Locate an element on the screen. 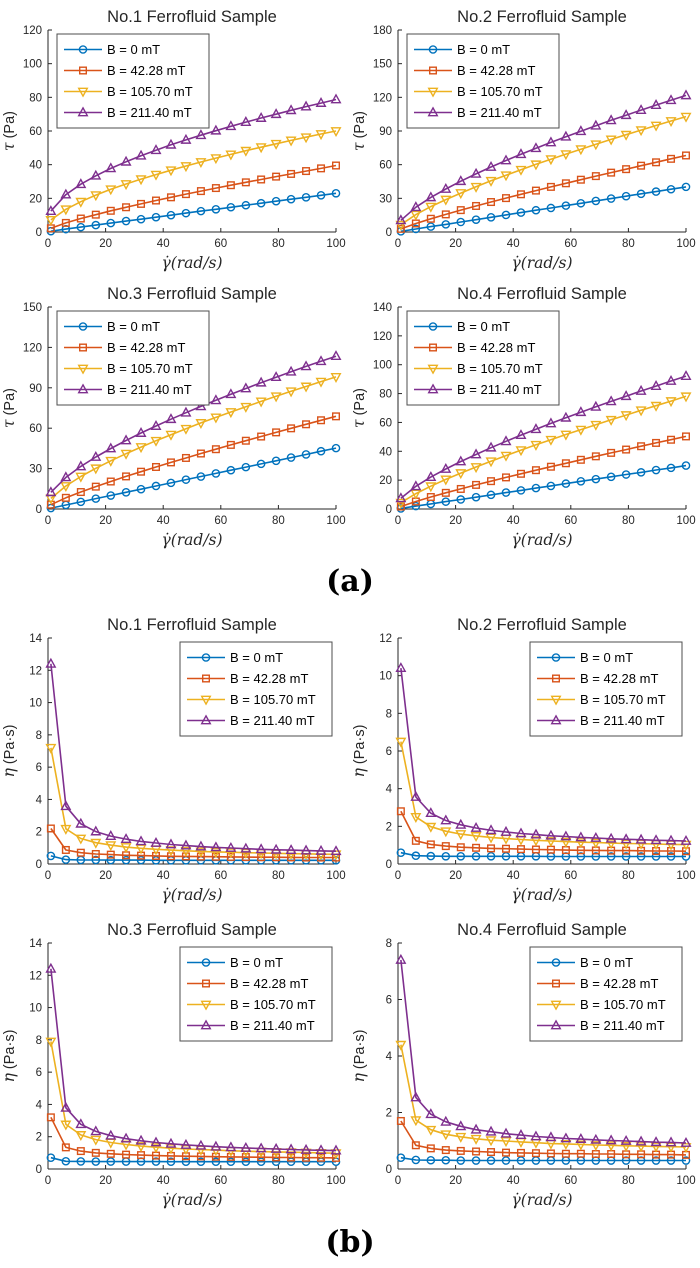 This screenshot has width=700, height=1268. legend-marker is located at coordinates (206, 962).